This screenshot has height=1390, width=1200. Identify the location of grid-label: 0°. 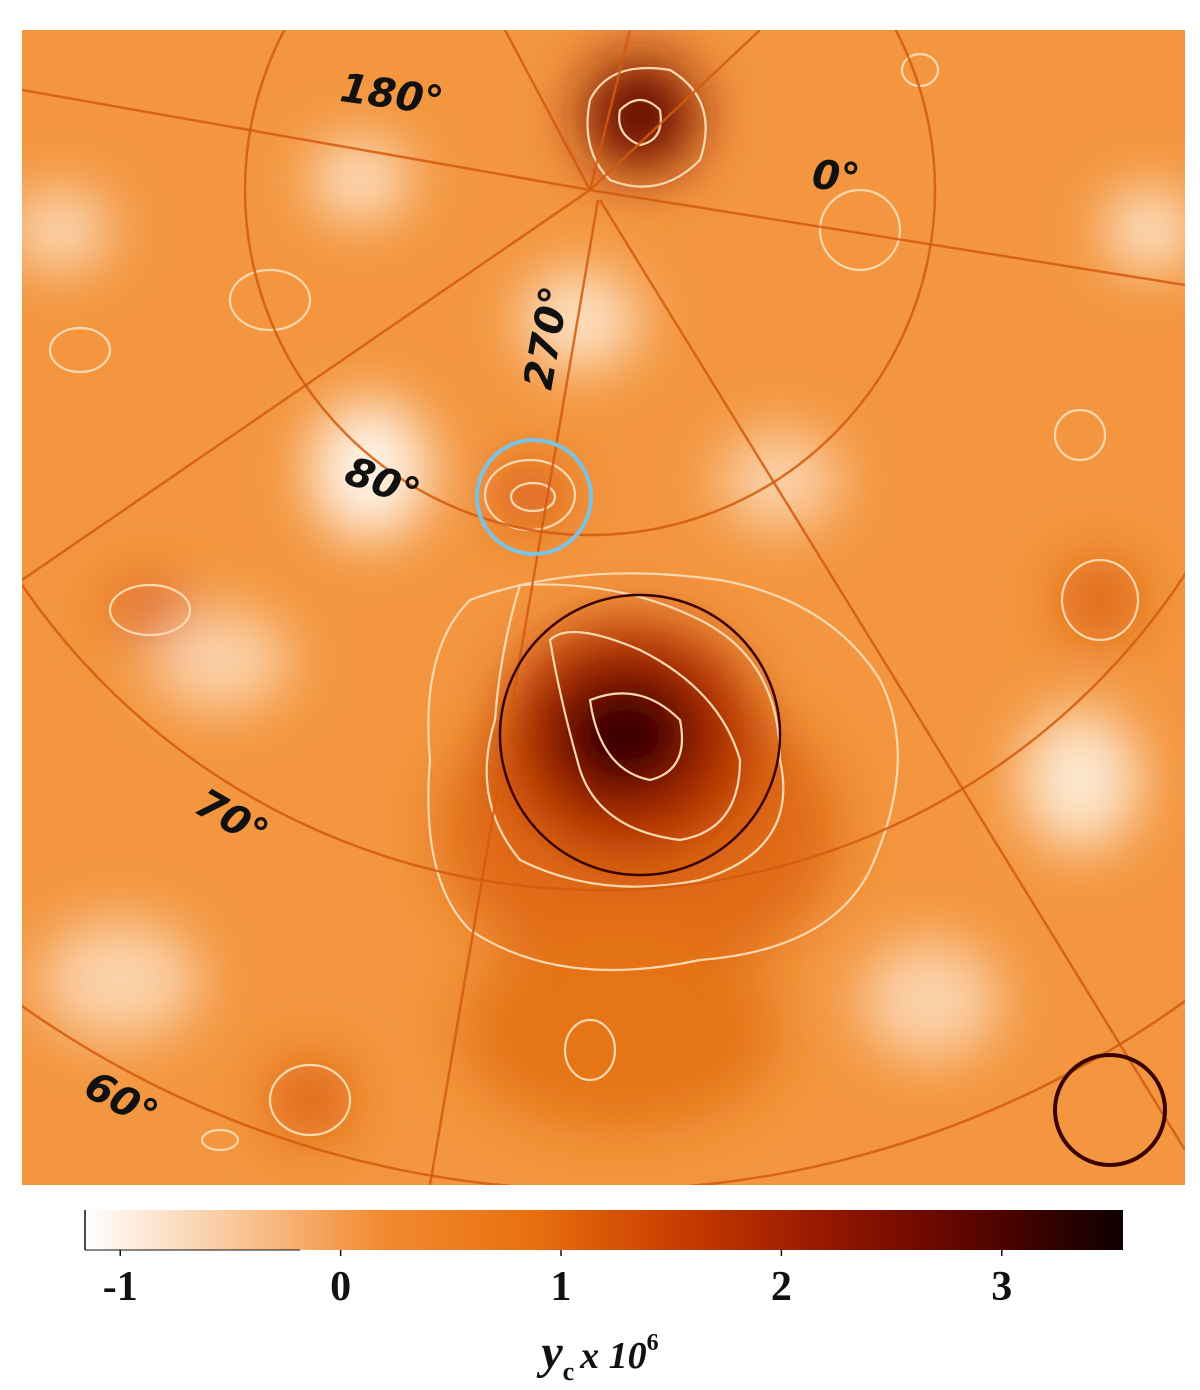
(836, 177).